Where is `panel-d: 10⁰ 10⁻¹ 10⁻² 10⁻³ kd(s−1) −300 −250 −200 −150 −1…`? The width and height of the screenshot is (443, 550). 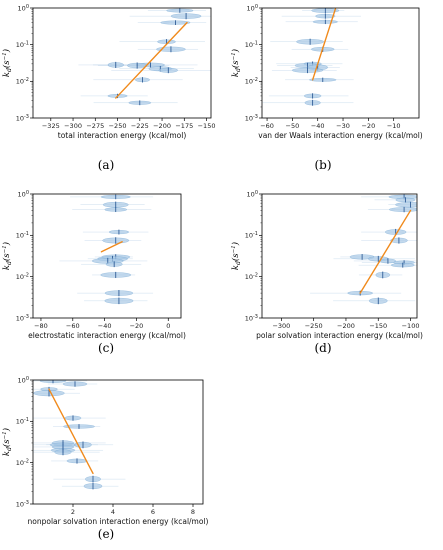 panel-d: 10⁰ 10⁻¹ 10⁻² 10⁻³ kd(s−1) −300 −250 −200 −150 −1… is located at coordinates (326, 272).